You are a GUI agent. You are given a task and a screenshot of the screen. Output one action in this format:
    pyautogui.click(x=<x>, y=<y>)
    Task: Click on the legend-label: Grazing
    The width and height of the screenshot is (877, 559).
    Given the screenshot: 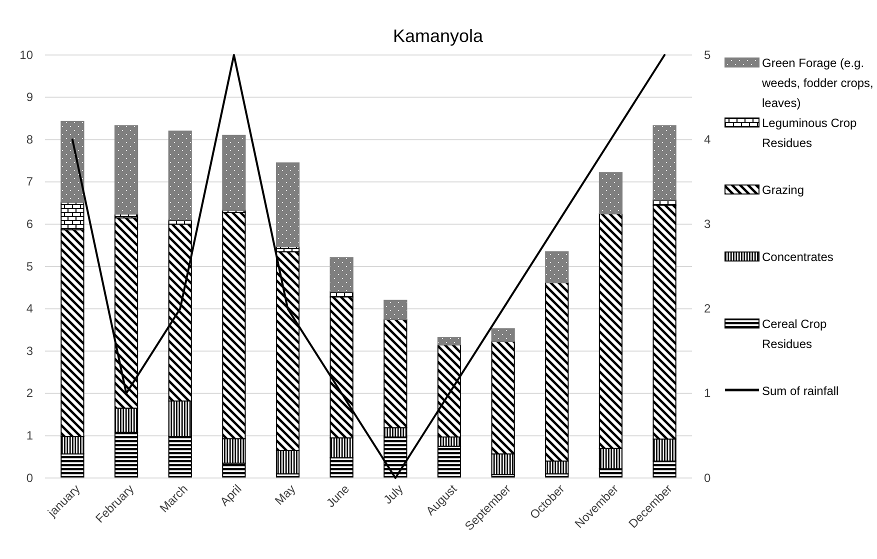 What is the action you would take?
    pyautogui.click(x=783, y=190)
    